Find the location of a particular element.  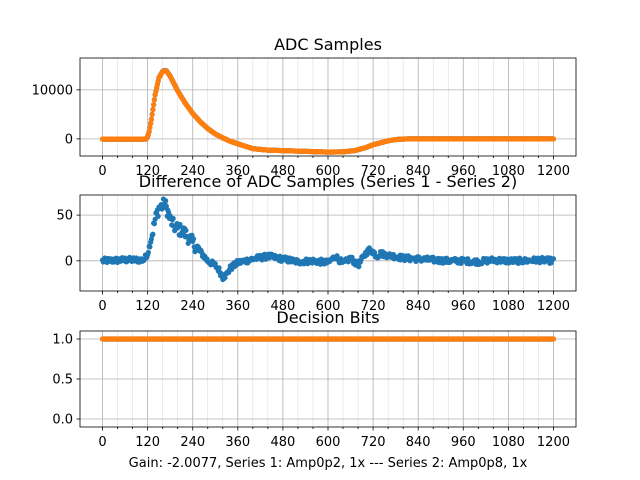

adc-samples-title: ADC Samples is located at coordinates (328, 44).